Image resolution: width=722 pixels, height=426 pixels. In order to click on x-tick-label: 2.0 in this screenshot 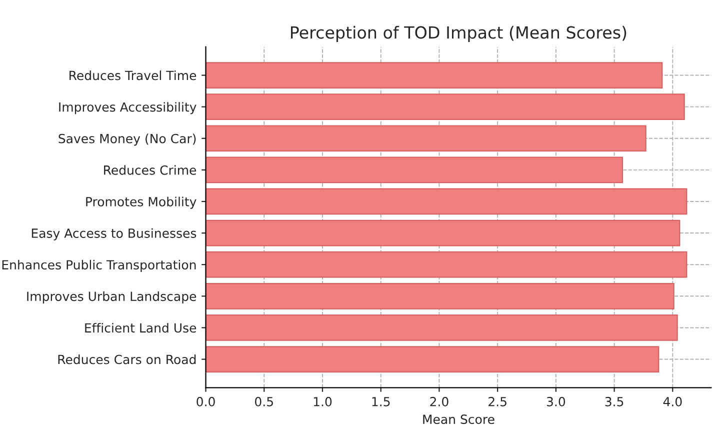, I will do `click(439, 401)`.